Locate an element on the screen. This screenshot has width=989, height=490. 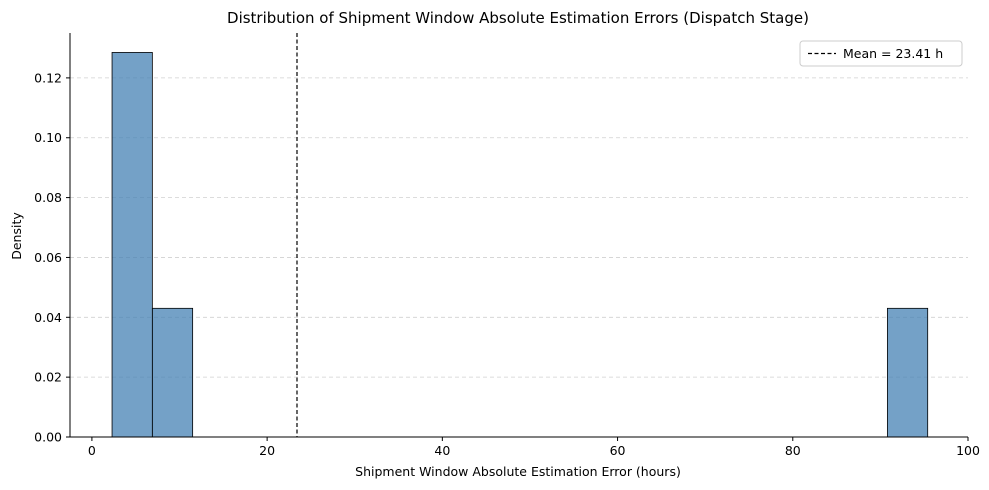
x-tick-label: 40 is located at coordinates (442, 450).